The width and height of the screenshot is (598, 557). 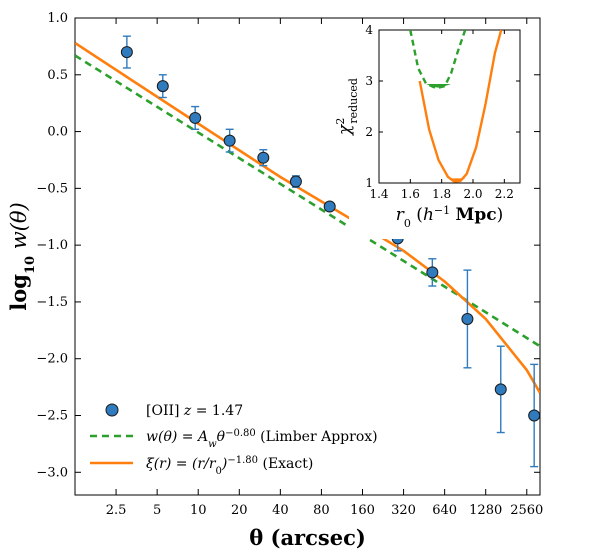 What do you see at coordinates (526, 510) in the screenshot?
I see `x-tick-label: 2560` at bounding box center [526, 510].